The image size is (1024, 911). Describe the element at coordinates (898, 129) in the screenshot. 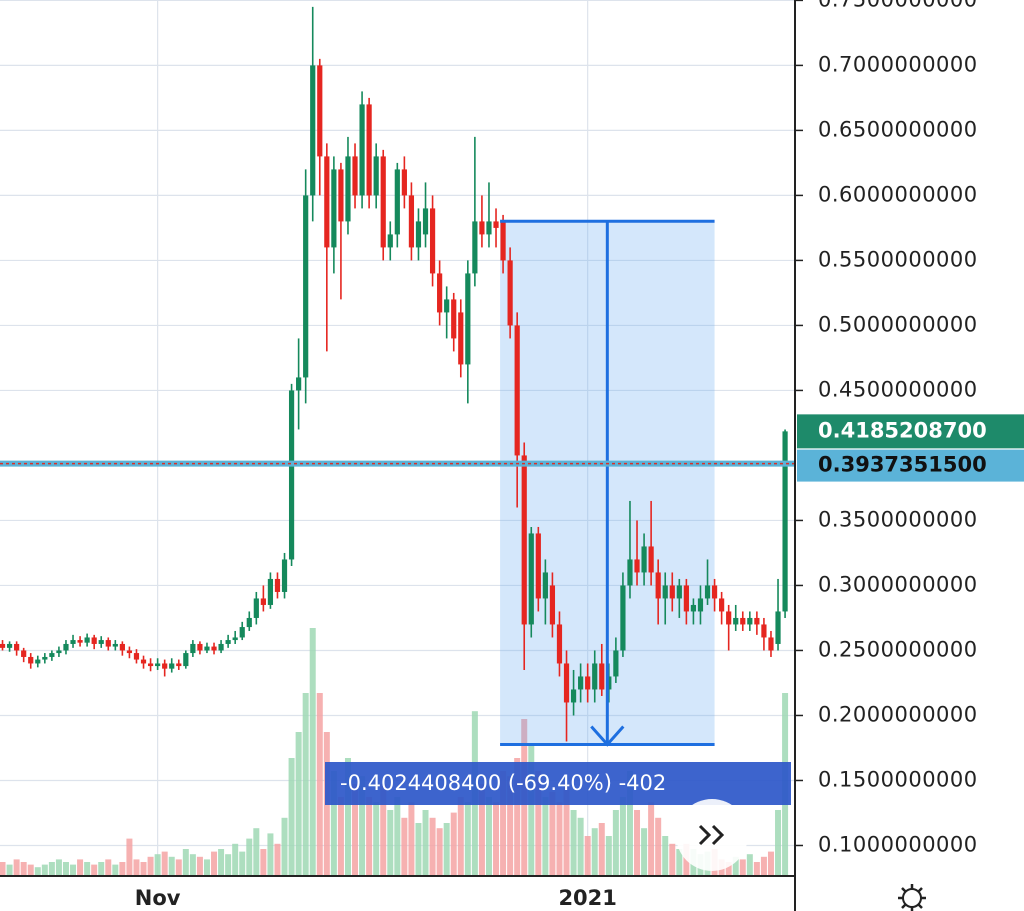

I see `y-tick-label: 0.6500000000` at that location.